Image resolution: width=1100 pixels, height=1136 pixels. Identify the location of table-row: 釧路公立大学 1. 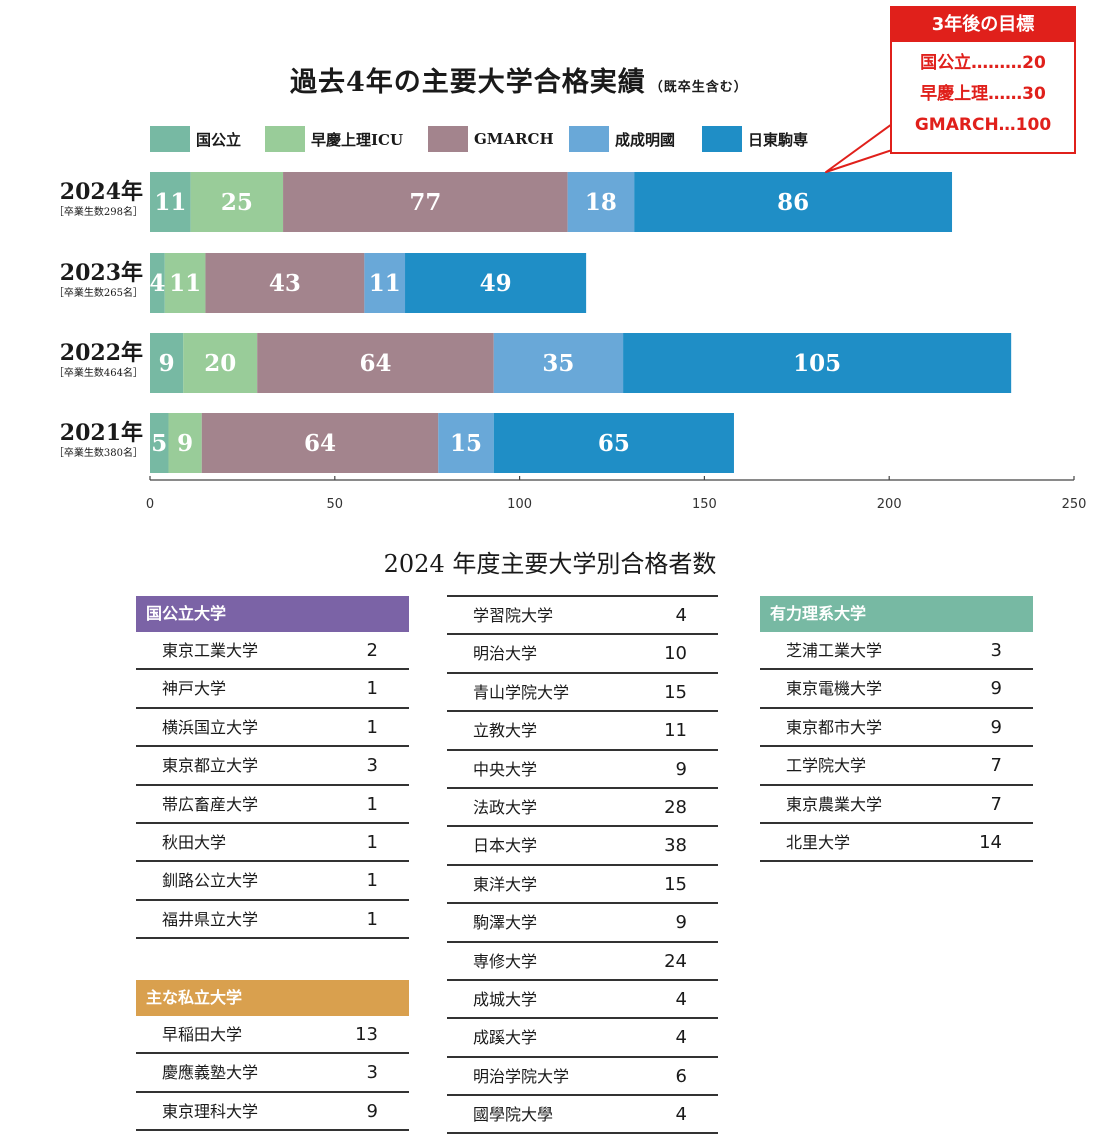
(272, 881).